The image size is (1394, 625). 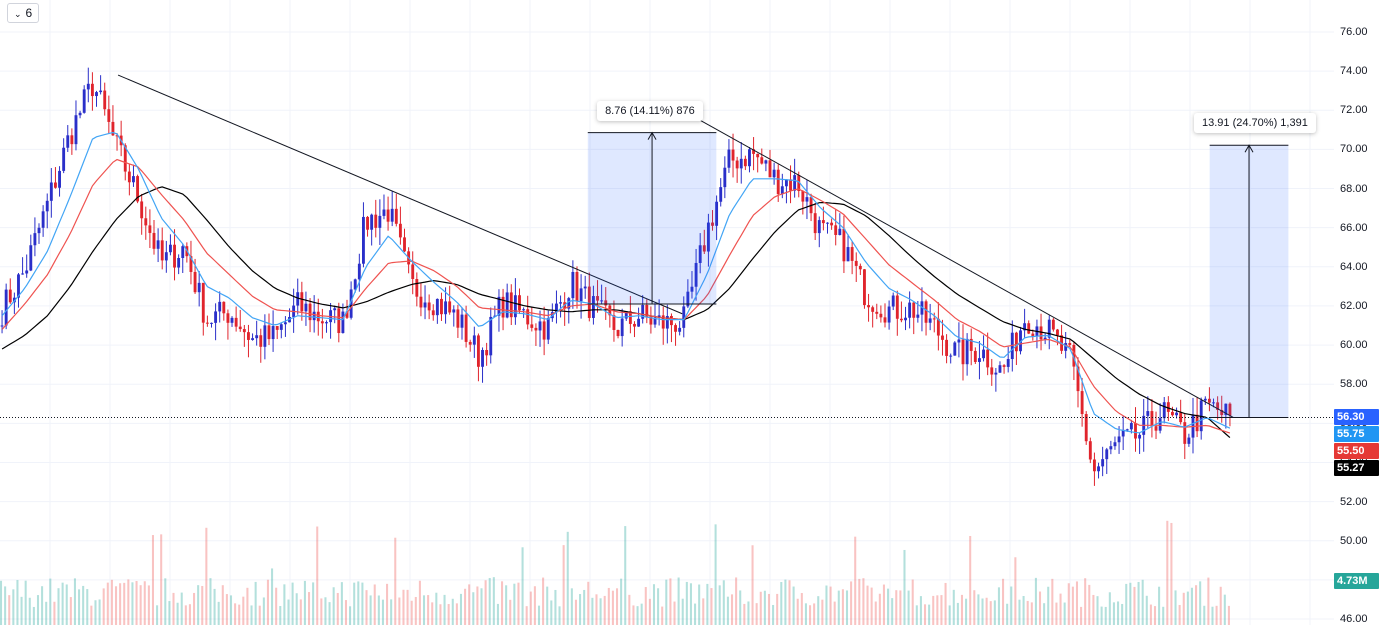 I want to click on price-axis-tick-label: 68.00, so click(x=1354, y=188).